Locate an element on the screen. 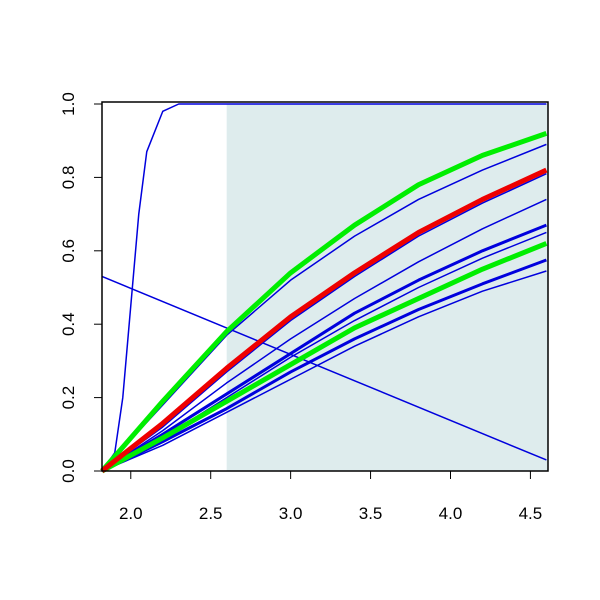 This screenshot has width=600, height=600. x-tick-label: 2.0 is located at coordinates (131, 513).